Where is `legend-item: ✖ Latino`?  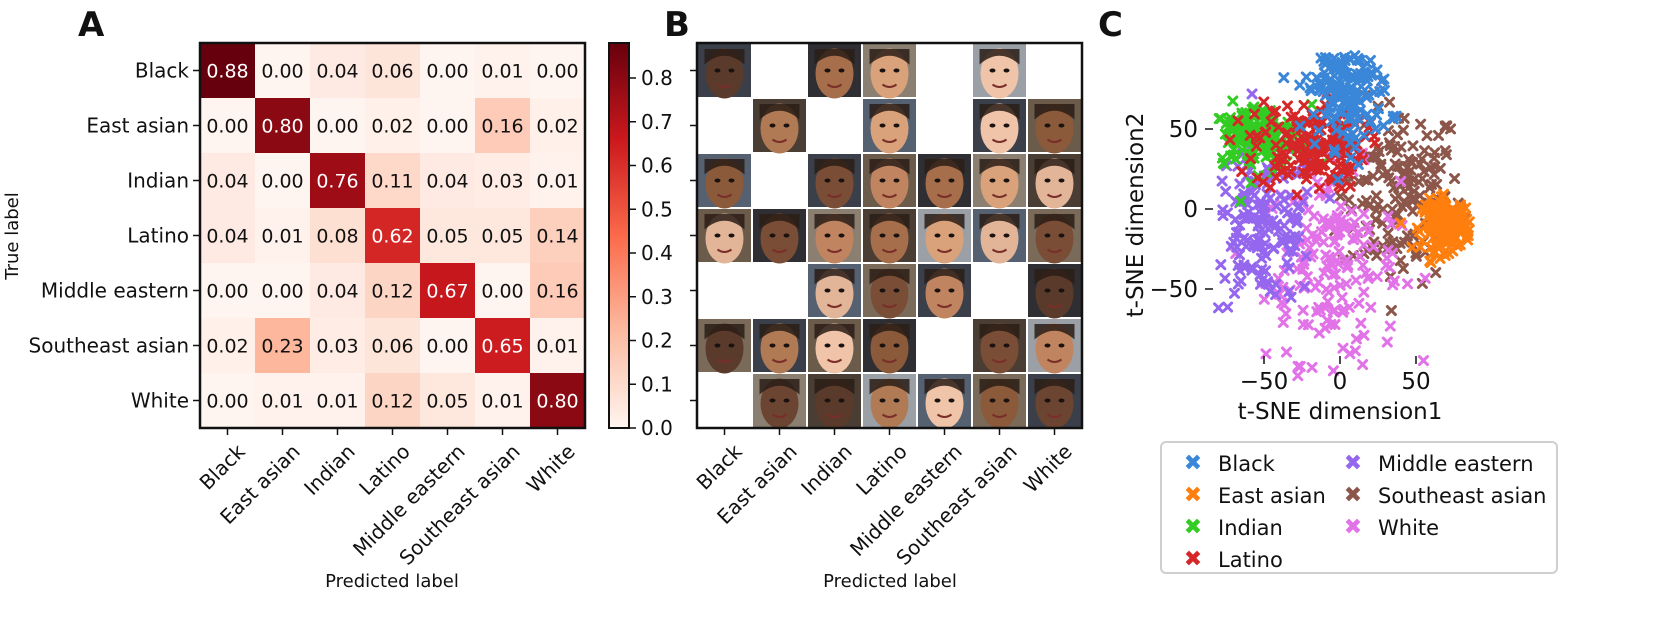
legend-item: ✖ Latino is located at coordinates (1230, 560).